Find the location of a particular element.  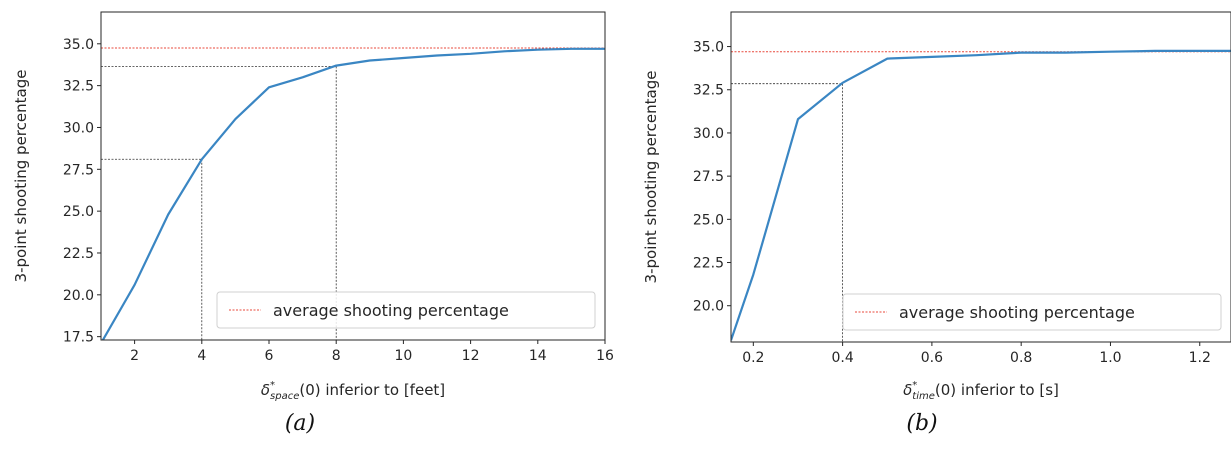

x-axis-label: δ* time(0) inferior to [s] is located at coordinates (981, 391).